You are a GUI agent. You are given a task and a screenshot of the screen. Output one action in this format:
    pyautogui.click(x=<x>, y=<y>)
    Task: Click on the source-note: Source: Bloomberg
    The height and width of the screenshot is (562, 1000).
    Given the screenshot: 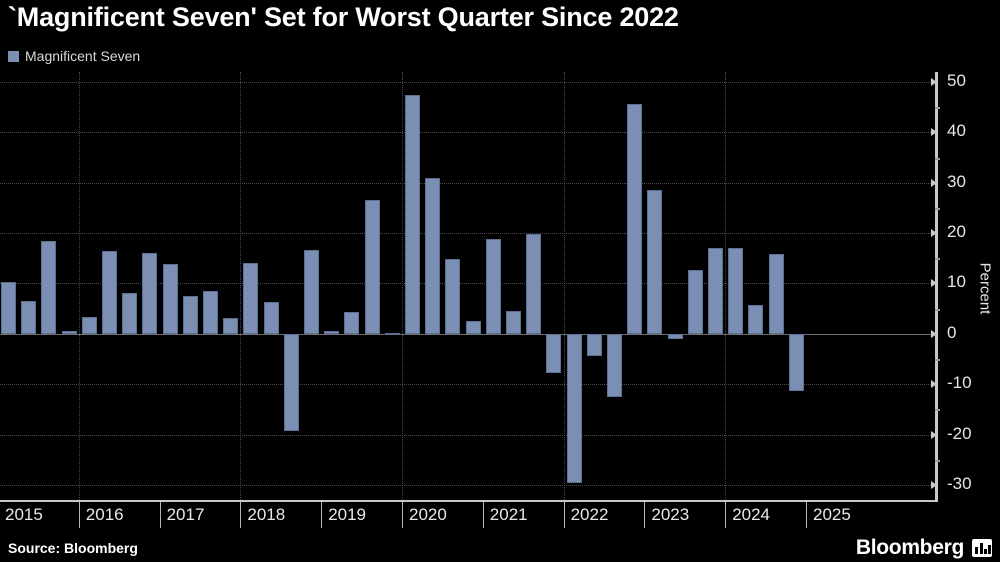 What is the action you would take?
    pyautogui.click(x=73, y=548)
    